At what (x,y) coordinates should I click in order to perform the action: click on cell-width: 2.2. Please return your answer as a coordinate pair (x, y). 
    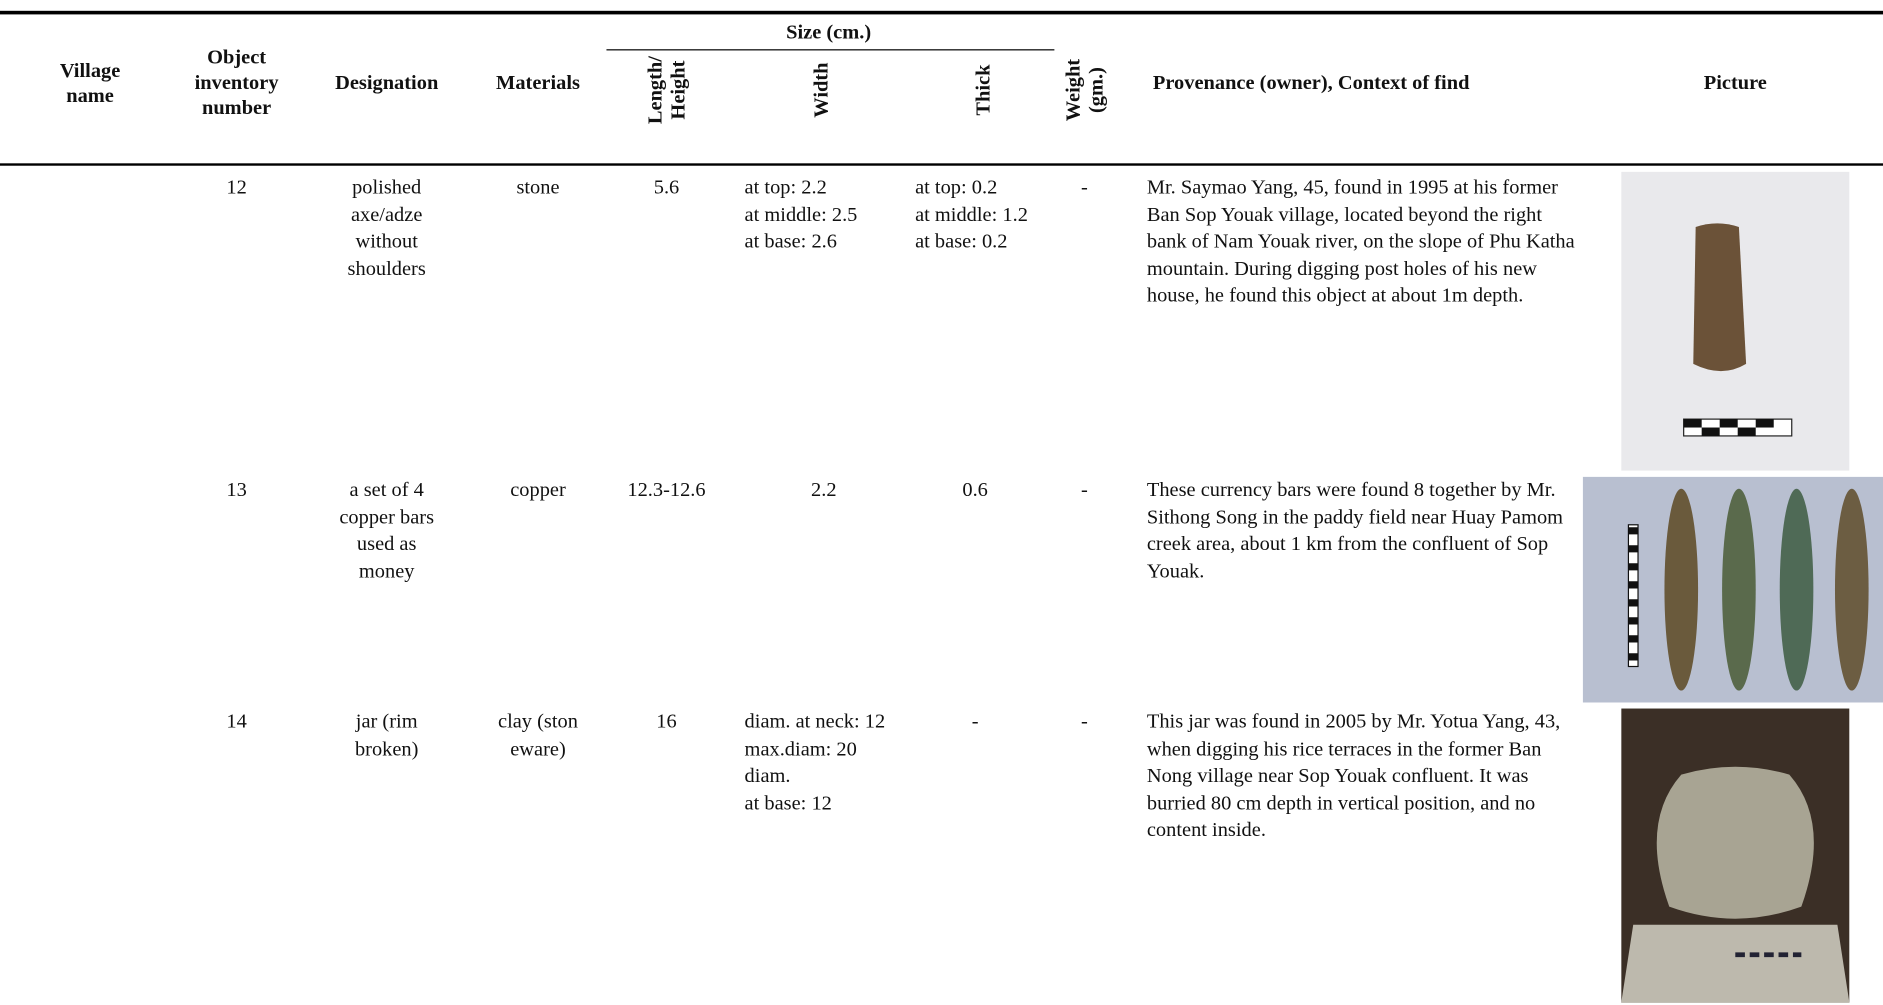
    Looking at the image, I should click on (824, 490).